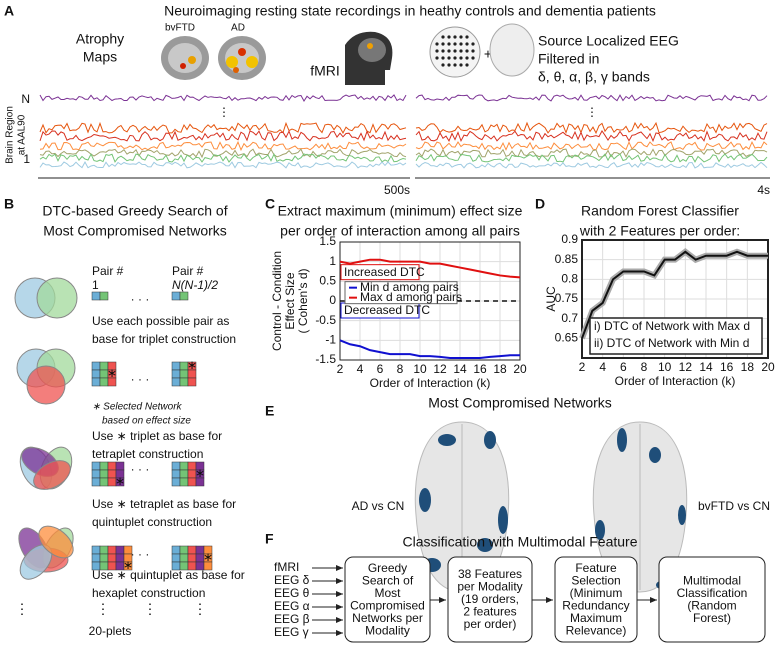  Describe the element at coordinates (332, 300) in the screenshot. I see `y-tick-label: 0` at that location.